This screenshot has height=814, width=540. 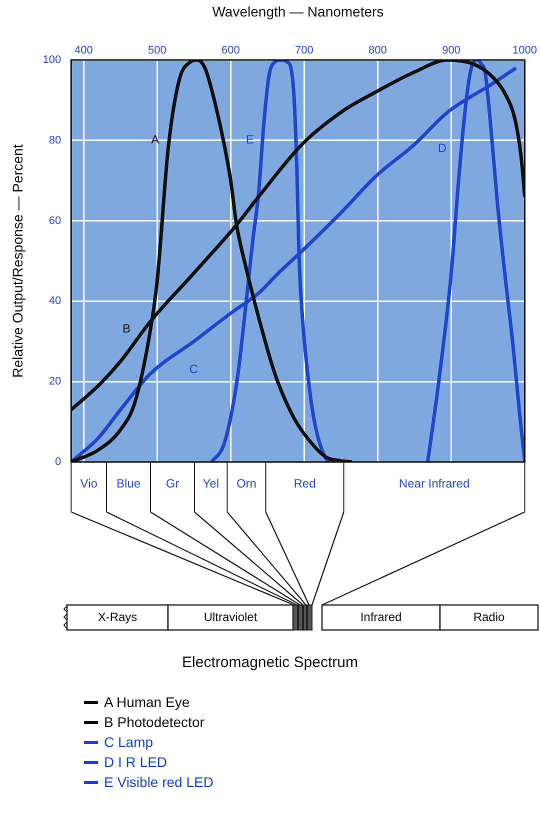 I want to click on y-tick-label: 80, so click(x=55, y=140).